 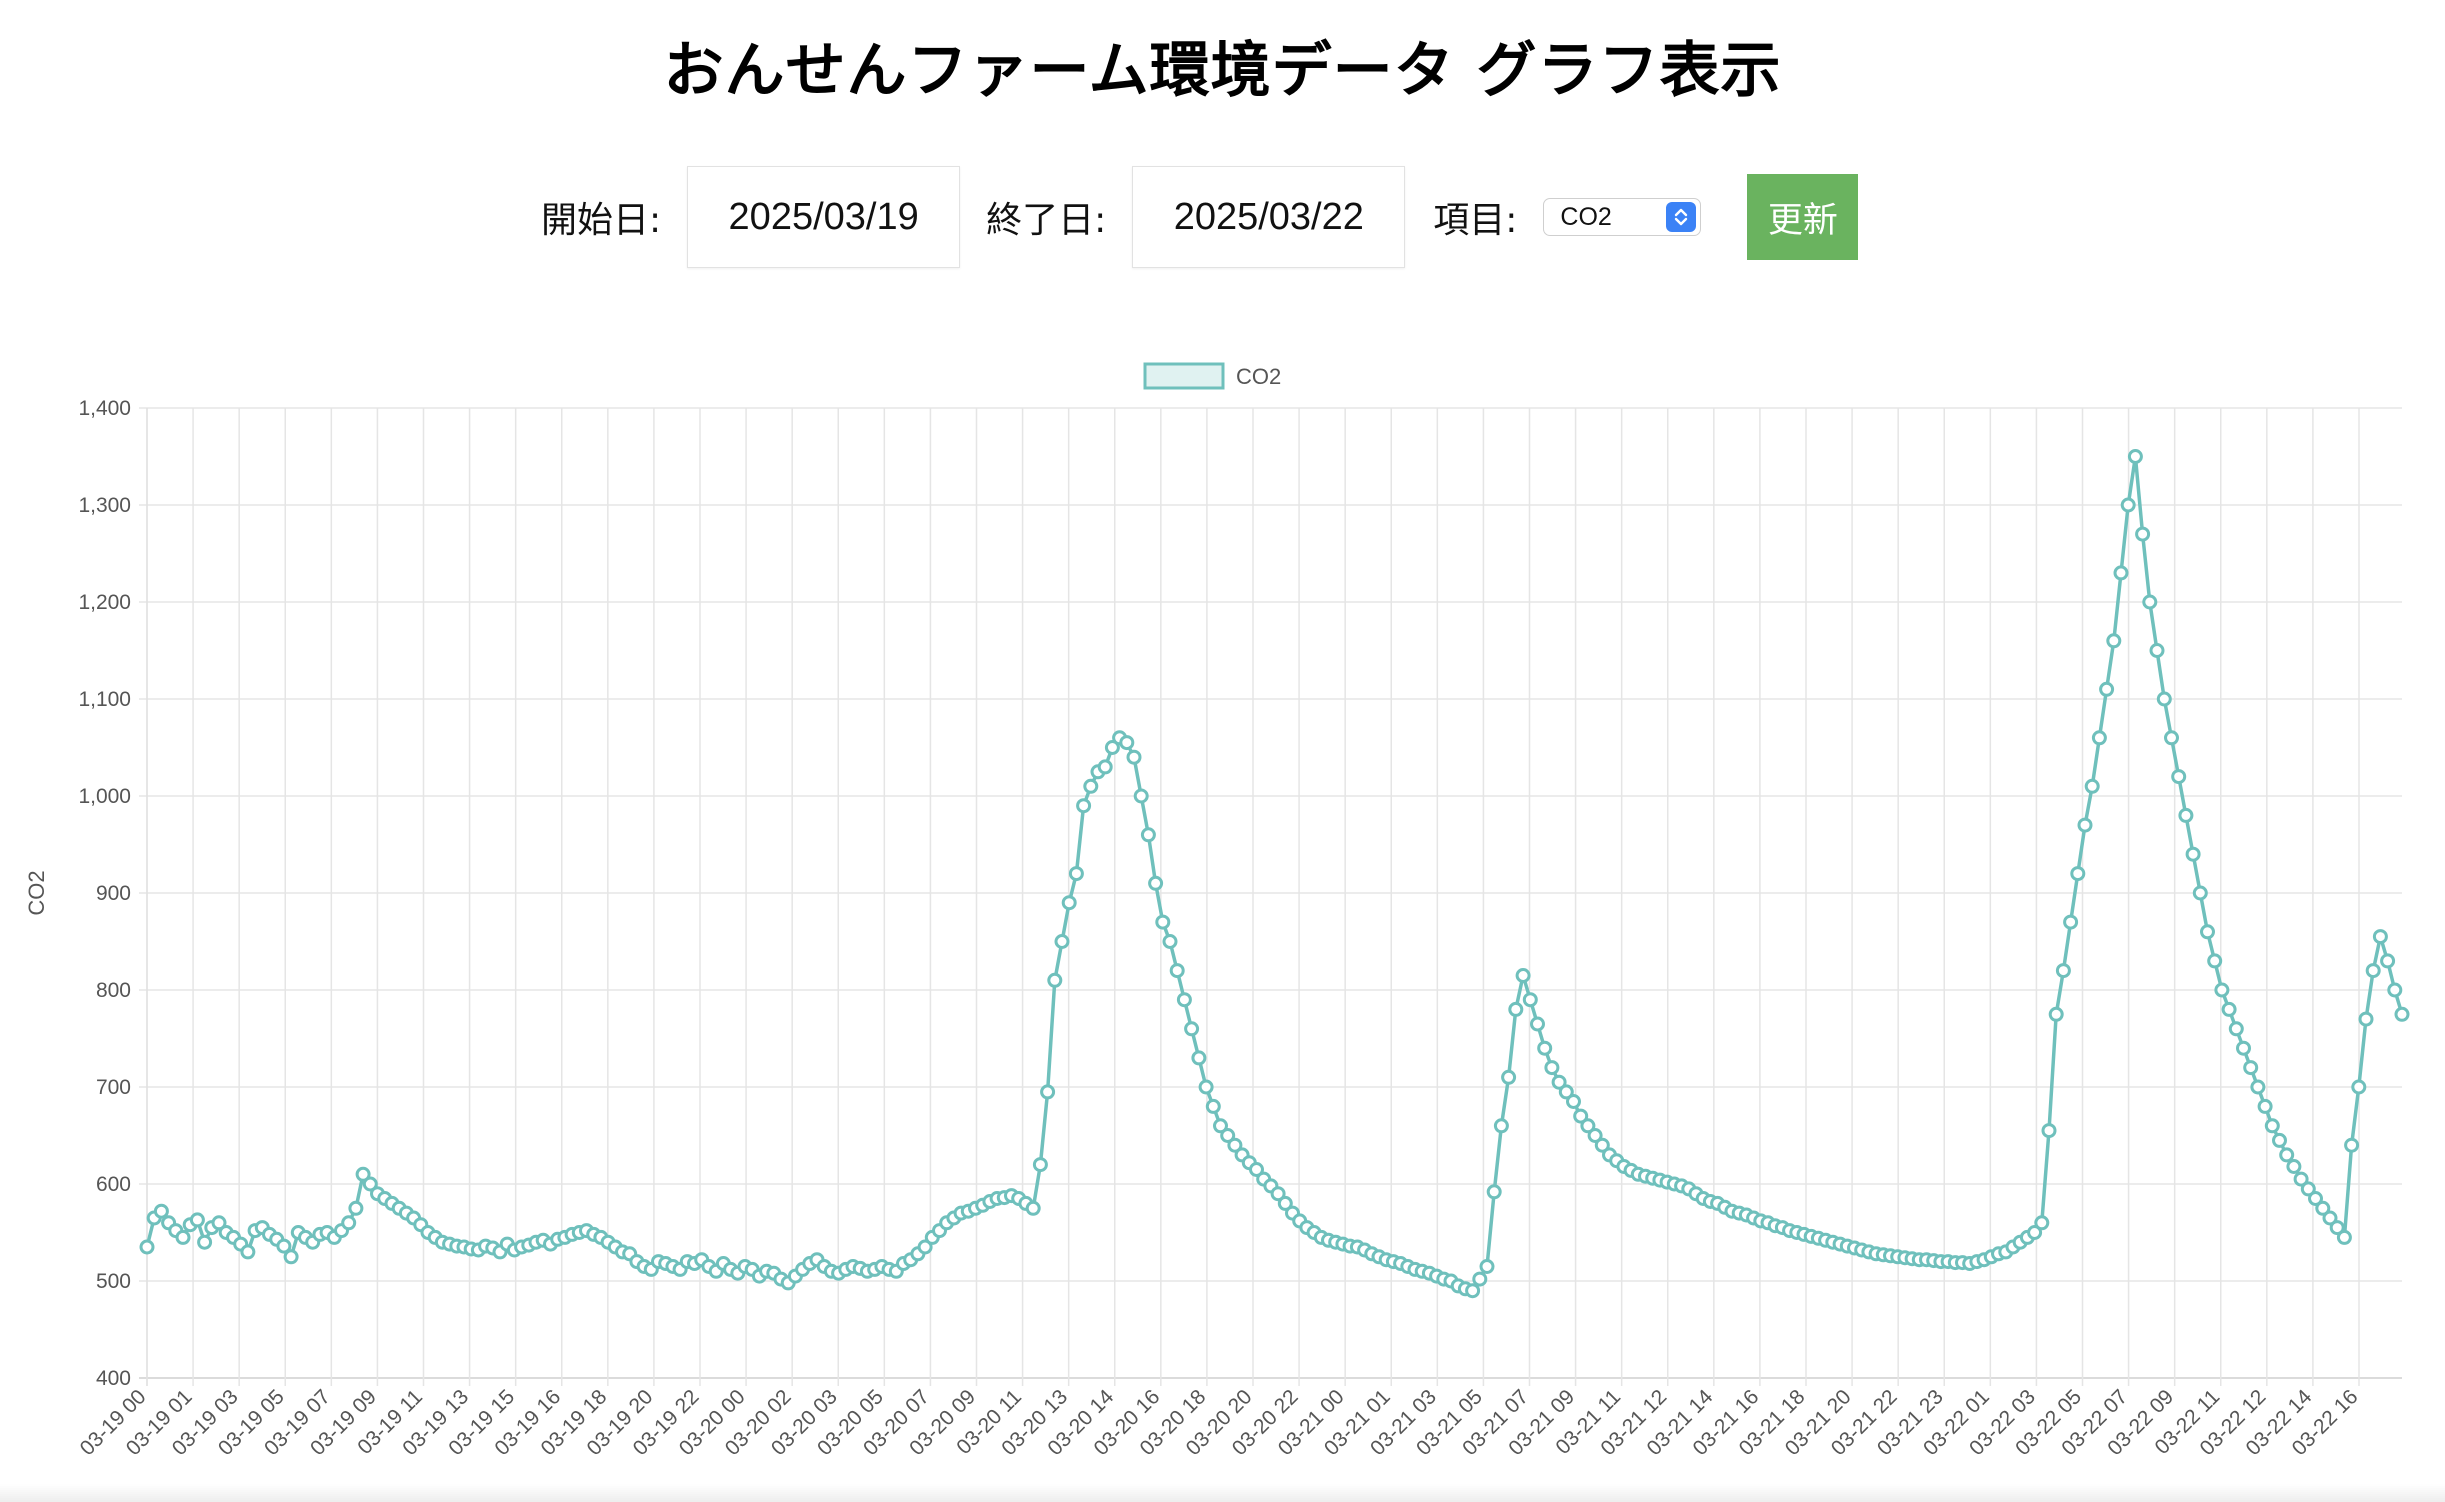 What do you see at coordinates (601, 220) in the screenshot?
I see `start-date-label: 開始日:` at bounding box center [601, 220].